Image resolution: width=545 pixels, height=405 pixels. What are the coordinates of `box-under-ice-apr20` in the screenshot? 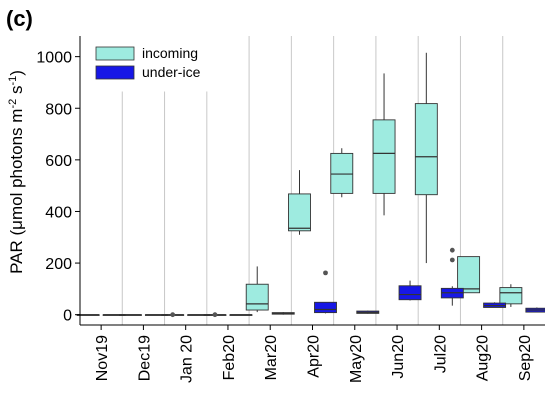 It's located at (325, 292).